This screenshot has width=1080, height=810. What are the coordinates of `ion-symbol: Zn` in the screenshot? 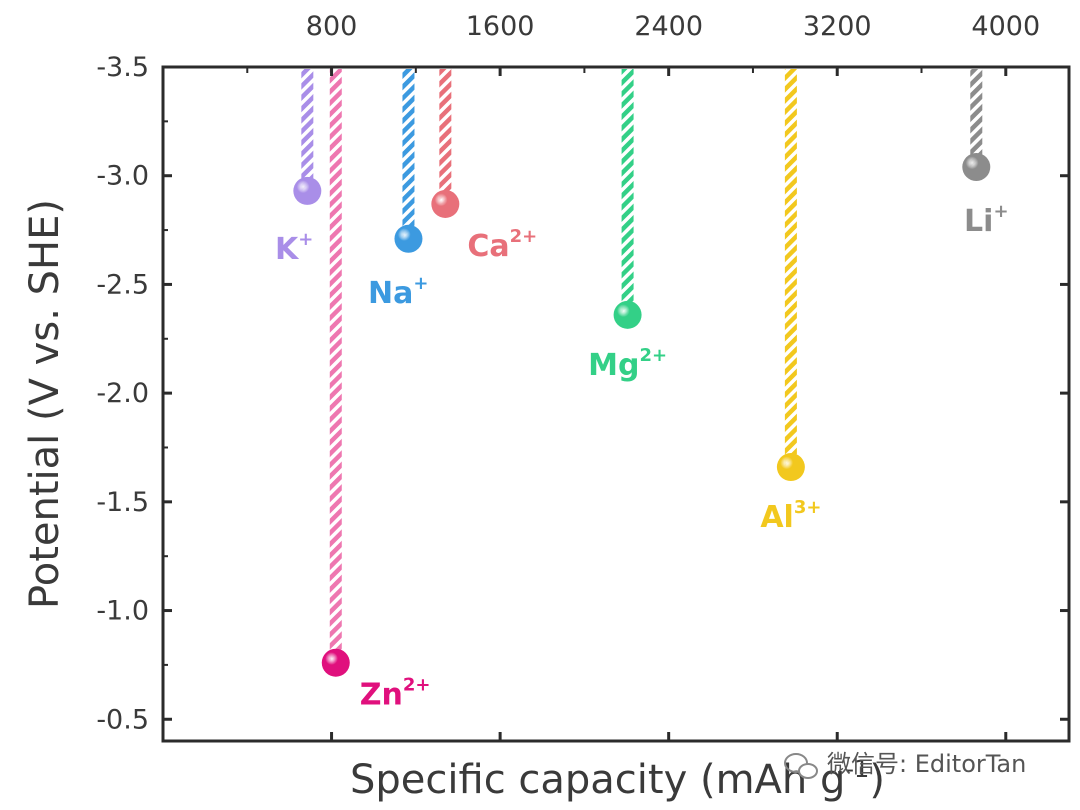 It's located at (381, 695).